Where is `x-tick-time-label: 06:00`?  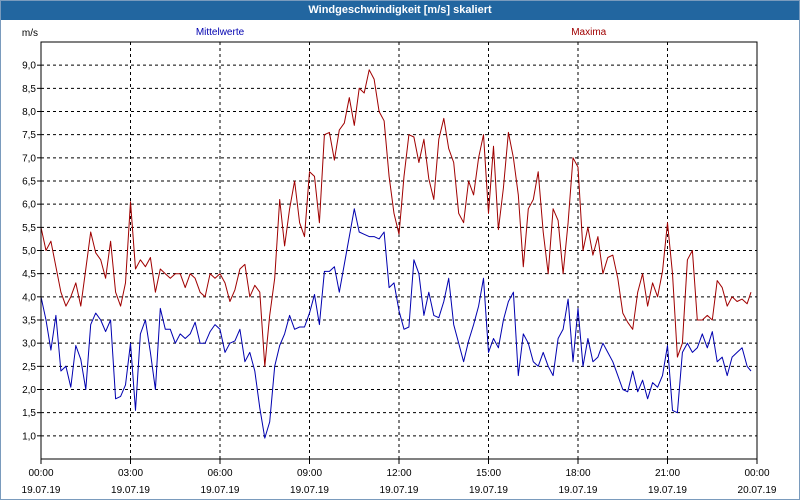
x-tick-time-label: 06:00 is located at coordinates (219, 473).